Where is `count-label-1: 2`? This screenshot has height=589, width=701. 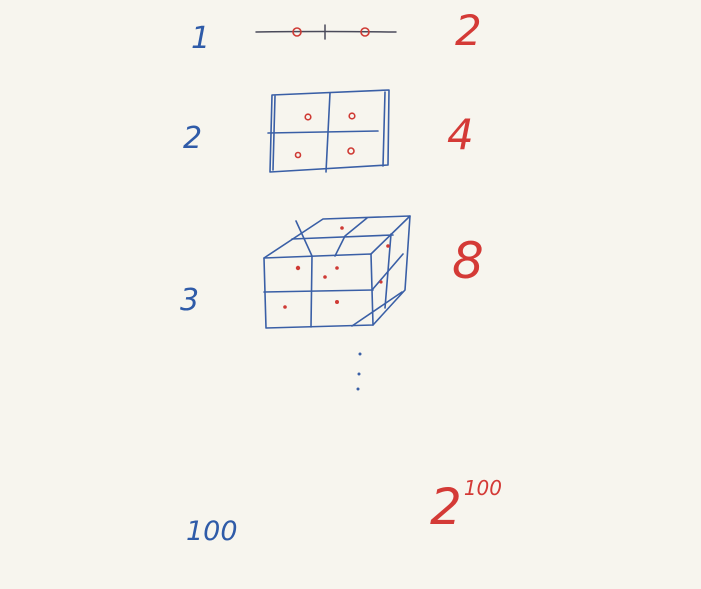 count-label-1: 2 is located at coordinates (468, 30).